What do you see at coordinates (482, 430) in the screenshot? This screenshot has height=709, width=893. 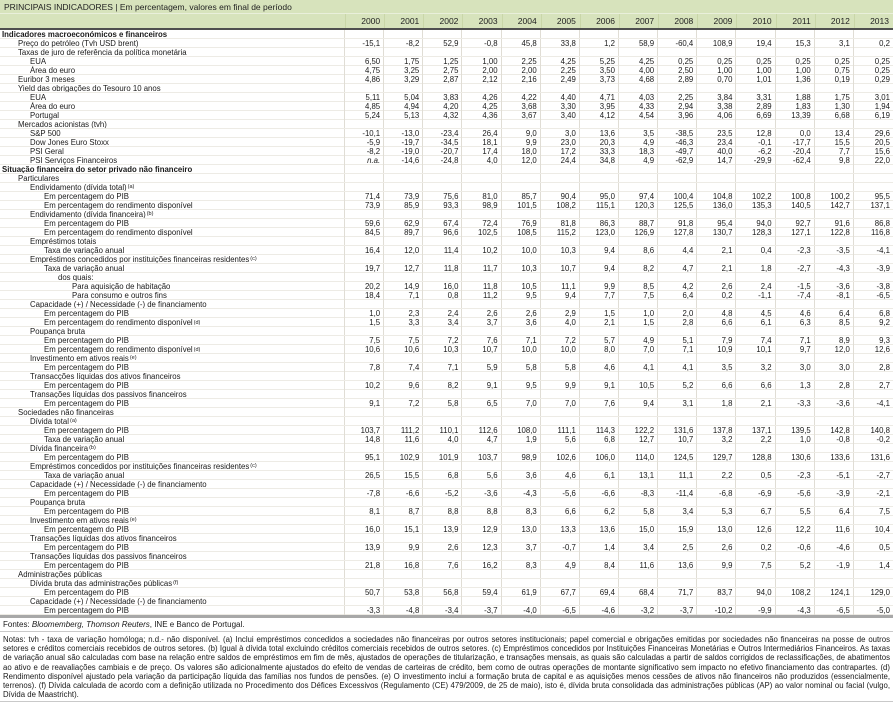 I see `value-cell: 112,6` at bounding box center [482, 430].